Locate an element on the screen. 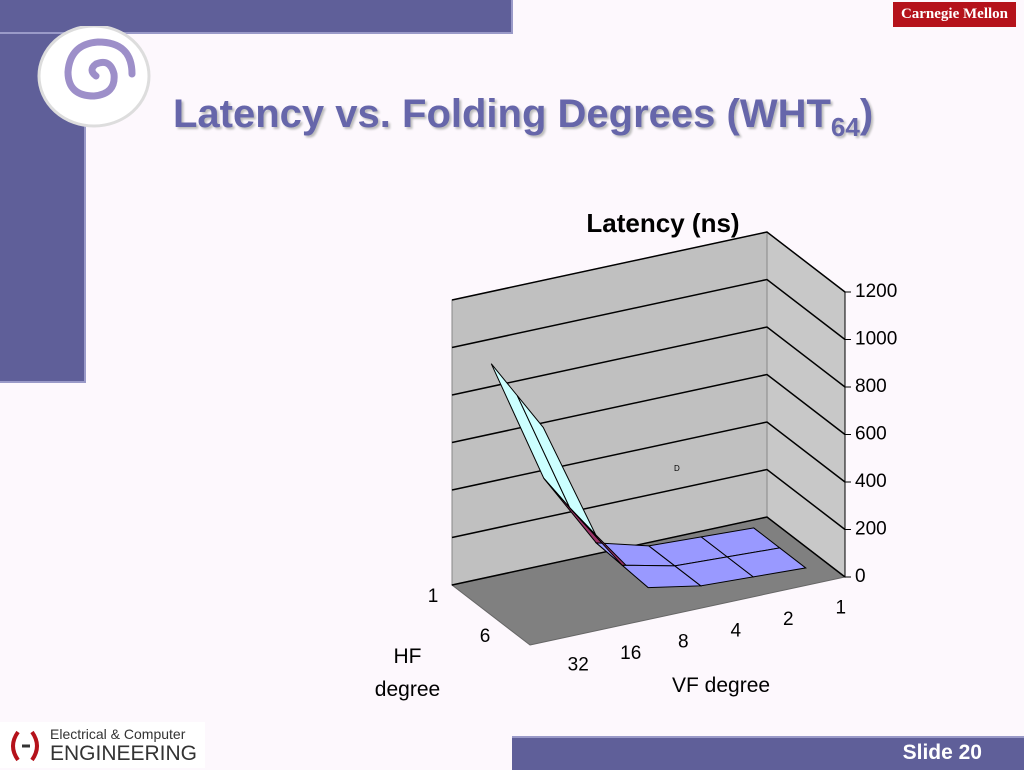 This screenshot has width=1024, height=770. slide-title: Latency vs. Folding Degrees (WHT64) is located at coordinates (523, 117).